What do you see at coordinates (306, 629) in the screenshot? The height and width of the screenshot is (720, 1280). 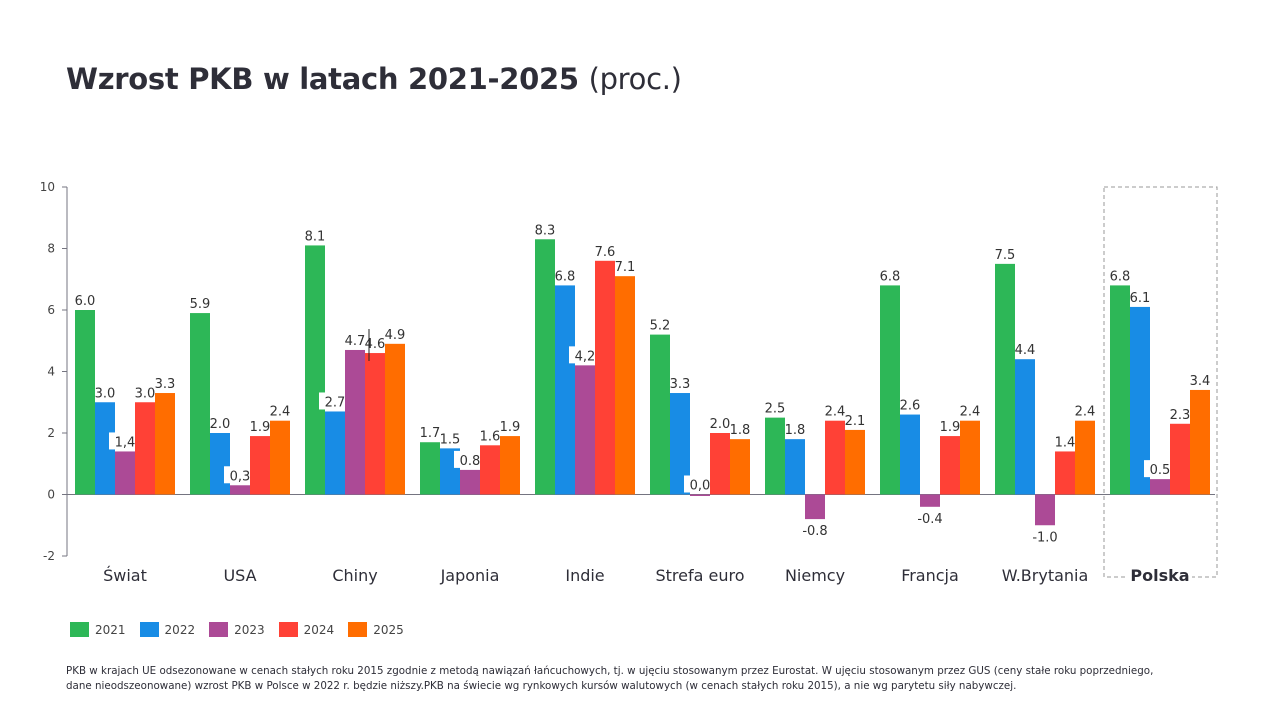 I see `legend-item-2024: 2024` at bounding box center [306, 629].